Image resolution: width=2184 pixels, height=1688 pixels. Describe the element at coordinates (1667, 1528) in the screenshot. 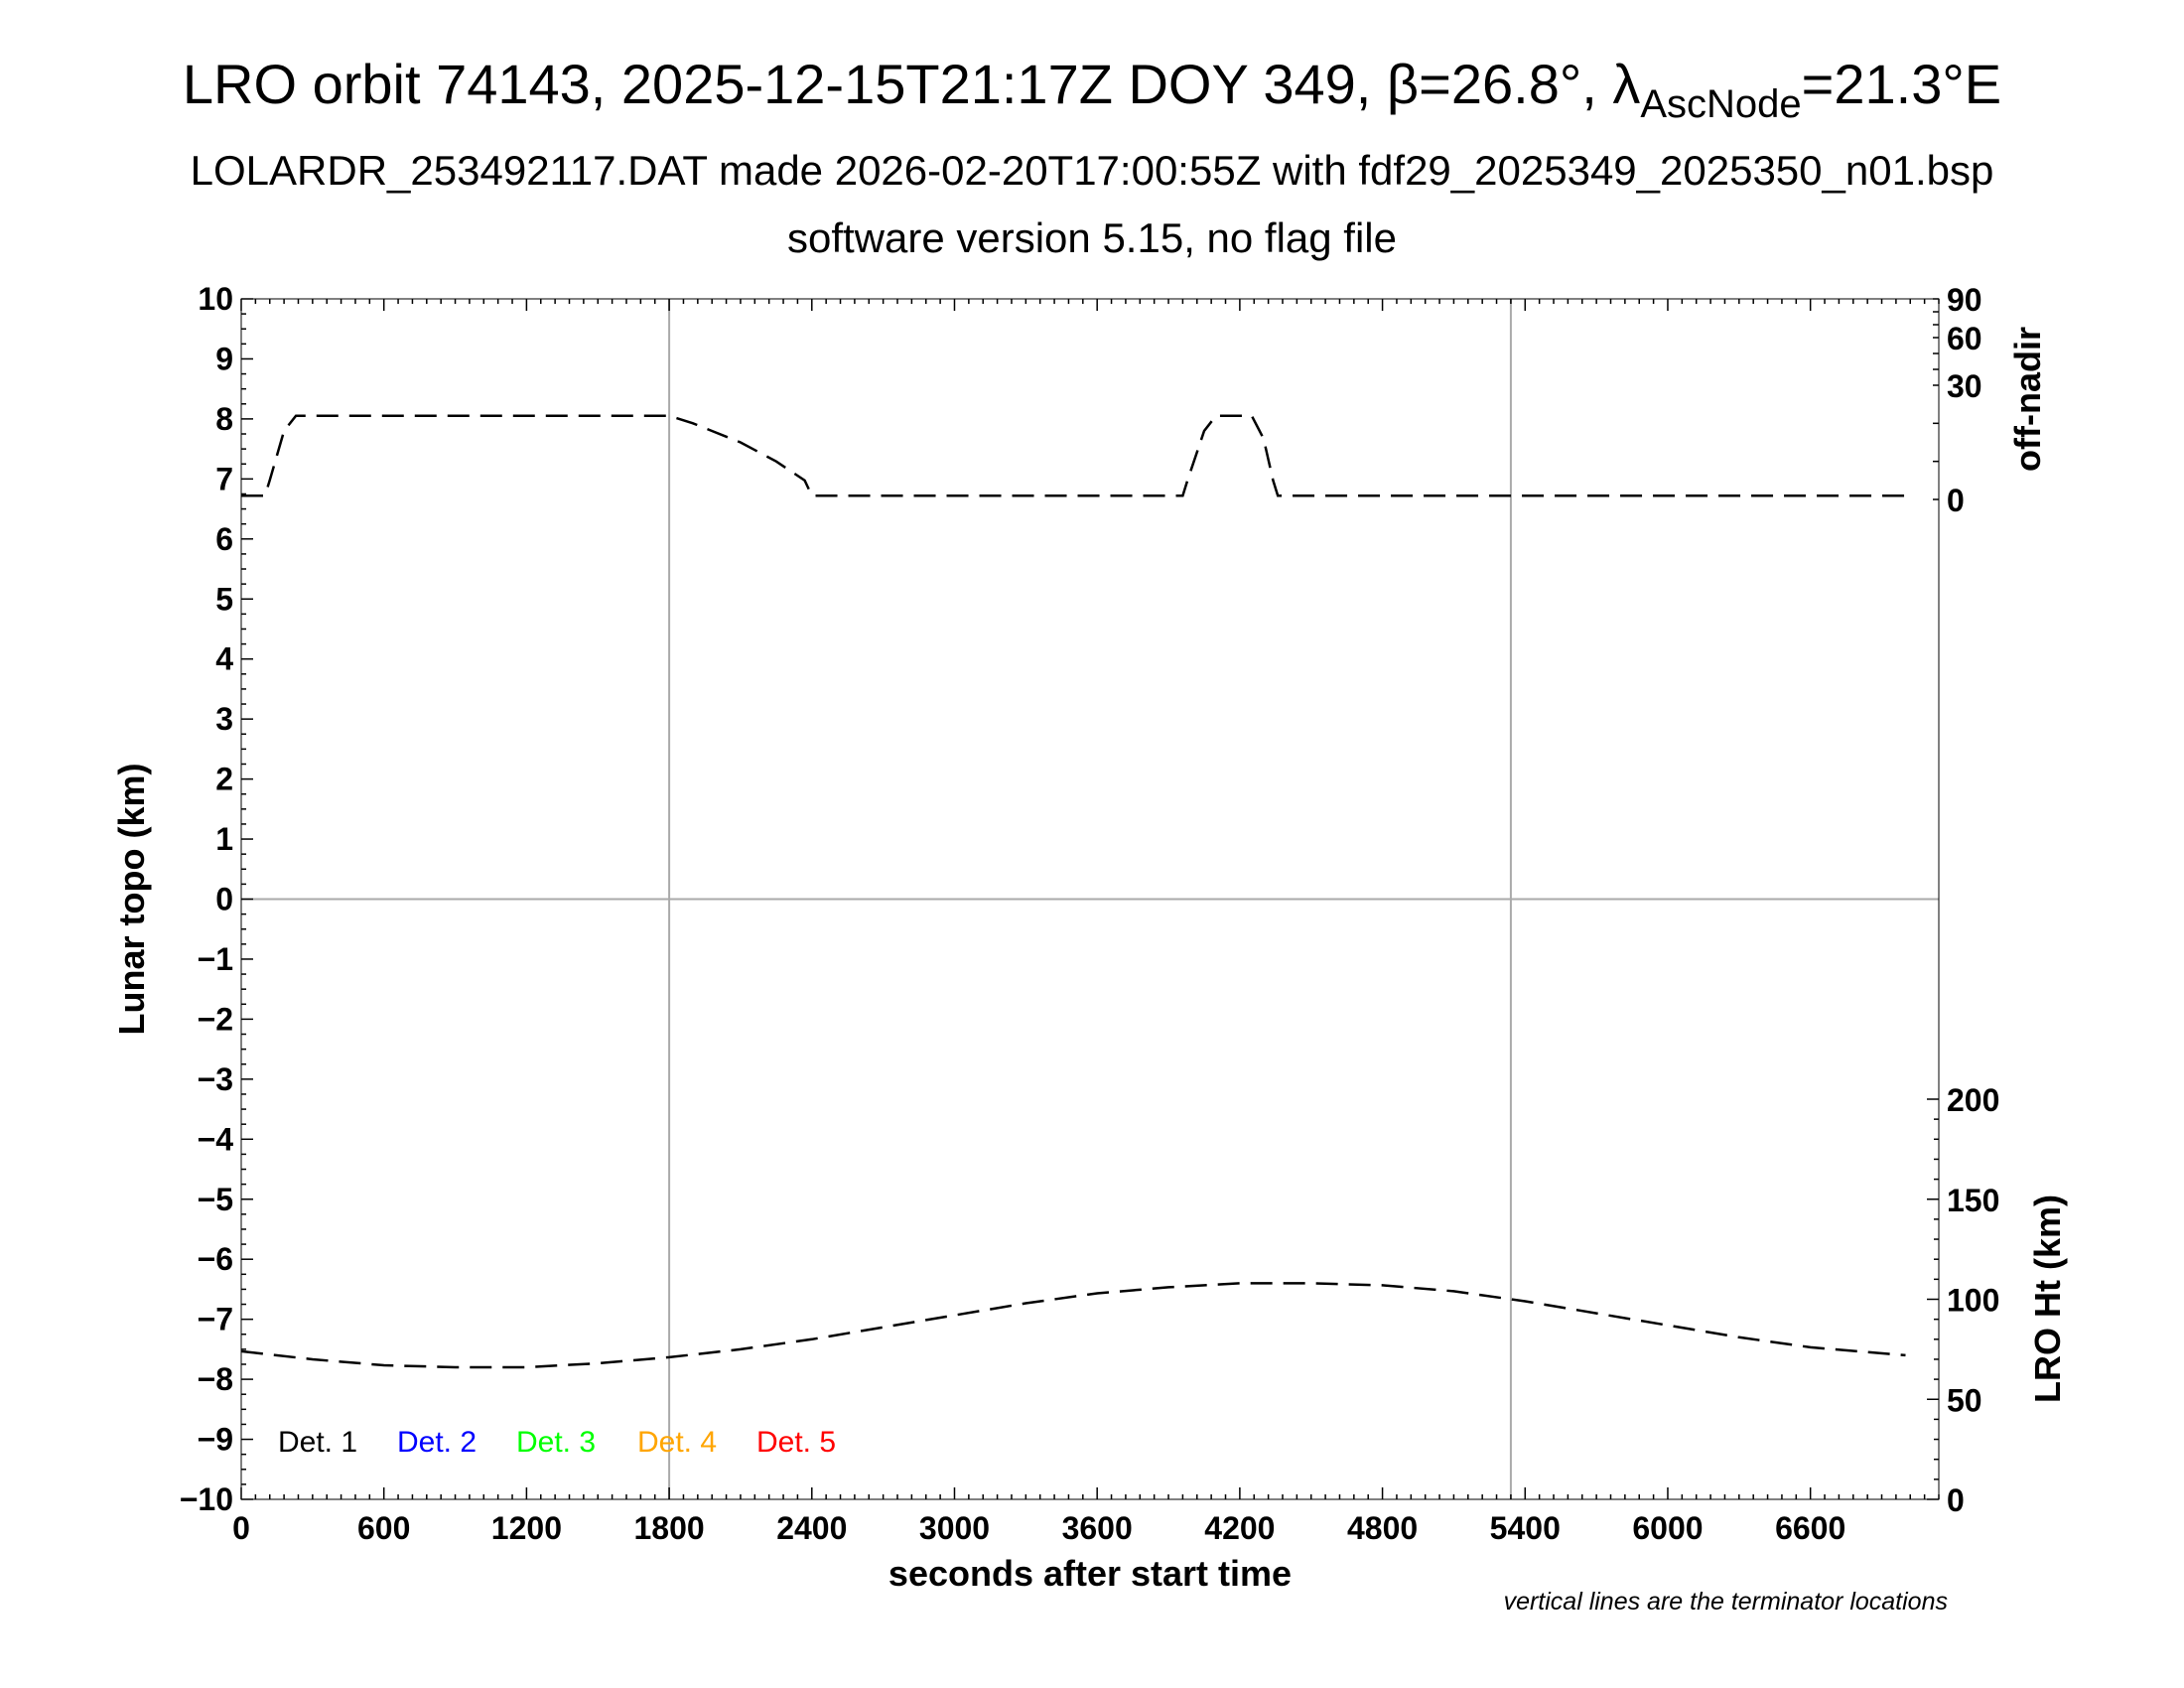

I see `x-tick-label: 6000` at that location.